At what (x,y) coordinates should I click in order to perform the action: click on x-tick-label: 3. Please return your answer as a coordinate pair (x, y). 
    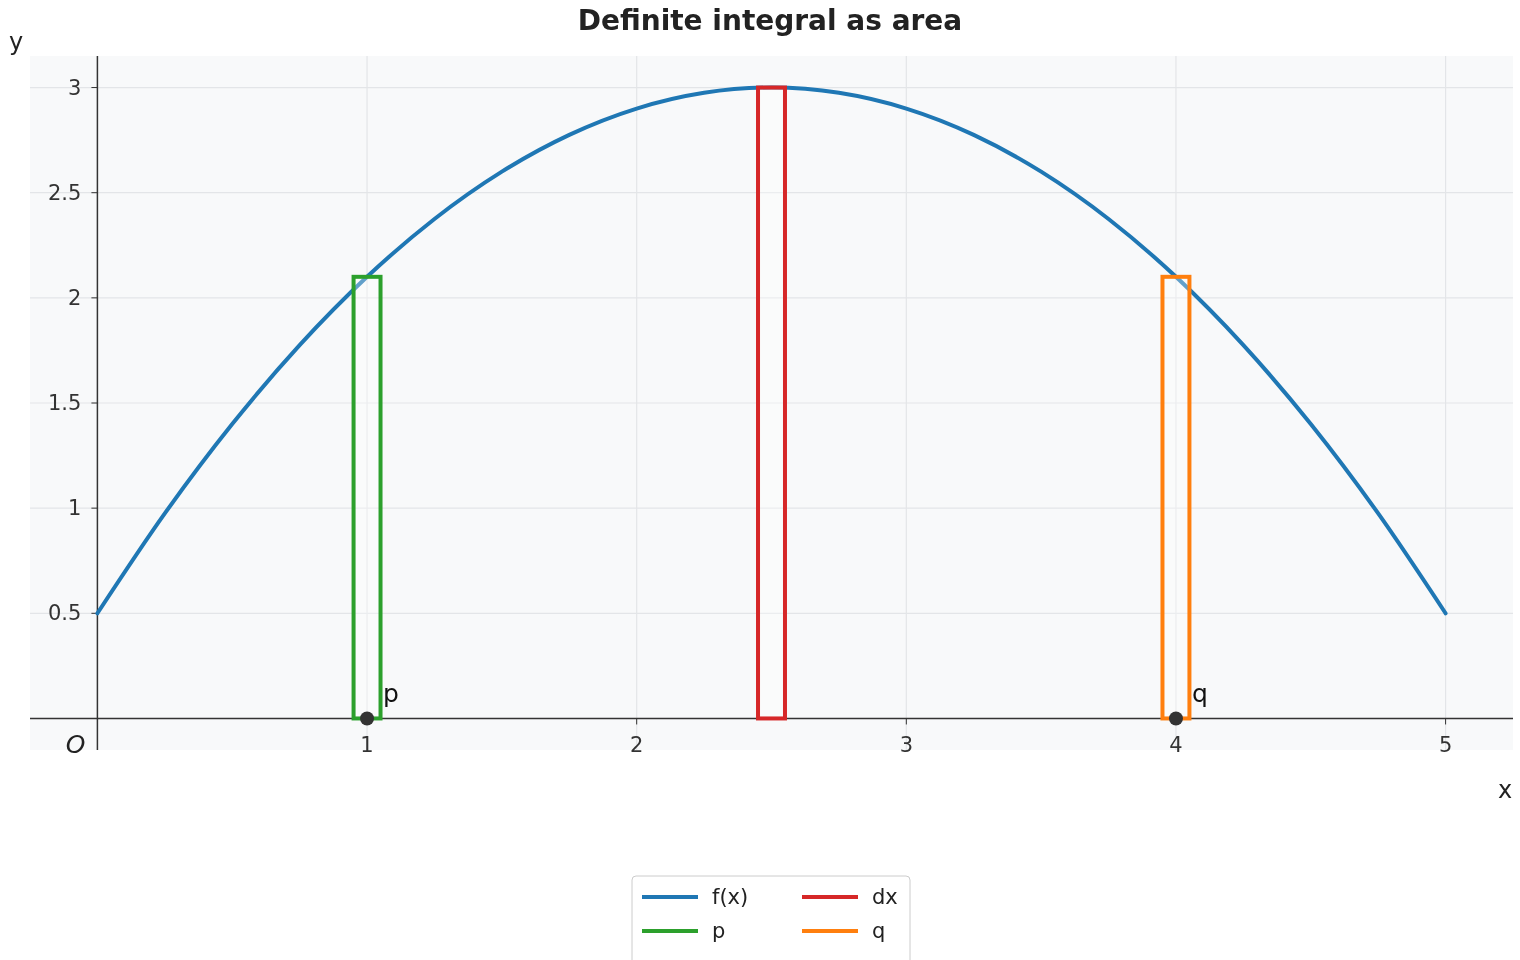
    Looking at the image, I should click on (906, 745).